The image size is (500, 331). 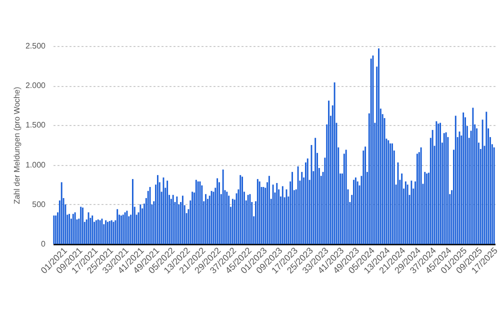 What do you see at coordinates (39, 204) in the screenshot?
I see `y-tick-label: 500` at bounding box center [39, 204].